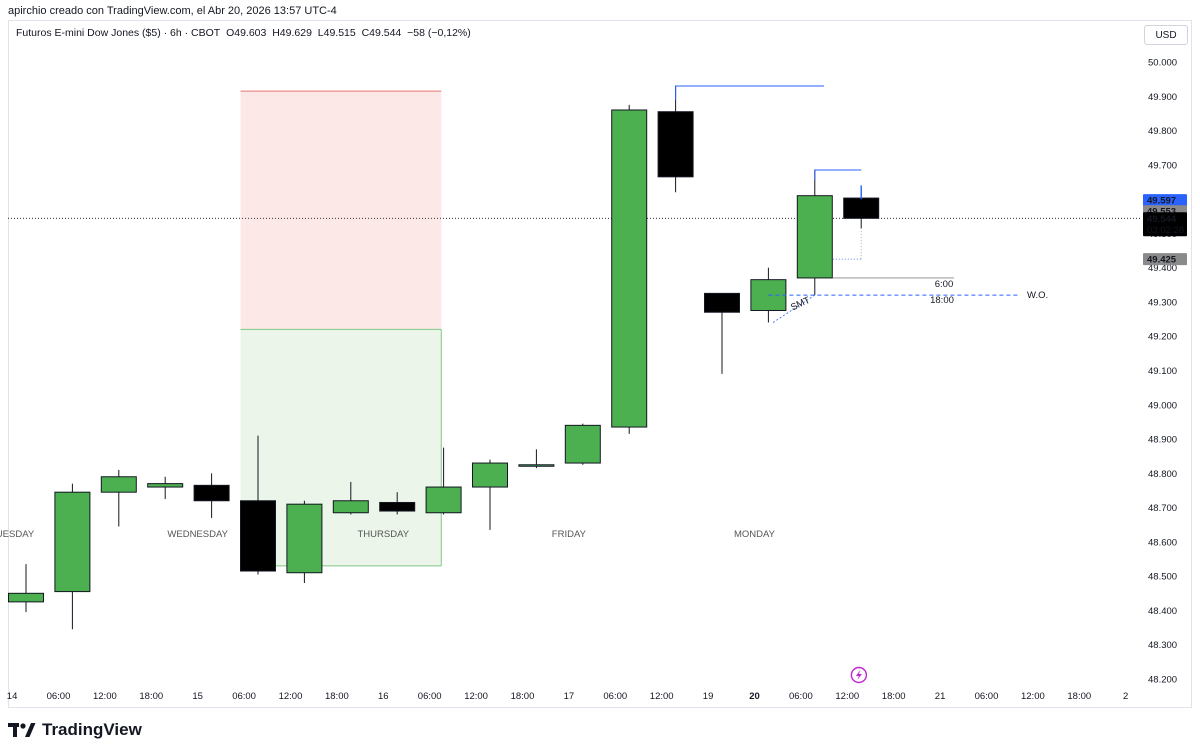  Describe the element at coordinates (1162, 302) in the screenshot. I see `y-tick-label: 49.300` at that location.